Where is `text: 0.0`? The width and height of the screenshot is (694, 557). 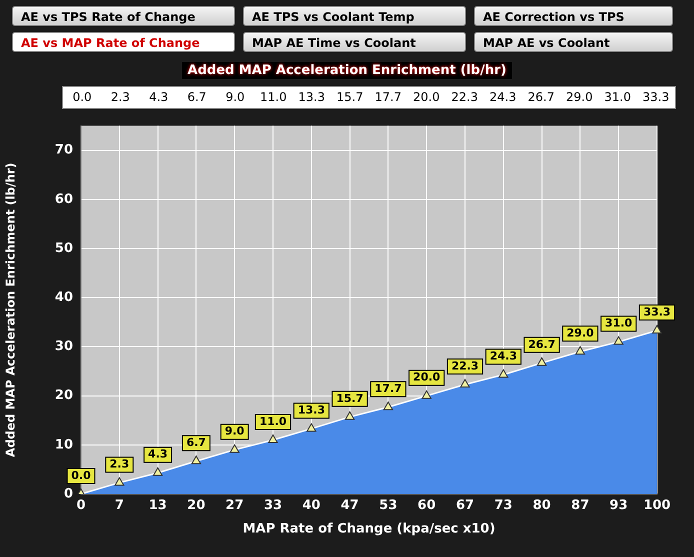
text: 0.0 is located at coordinates (81, 475).